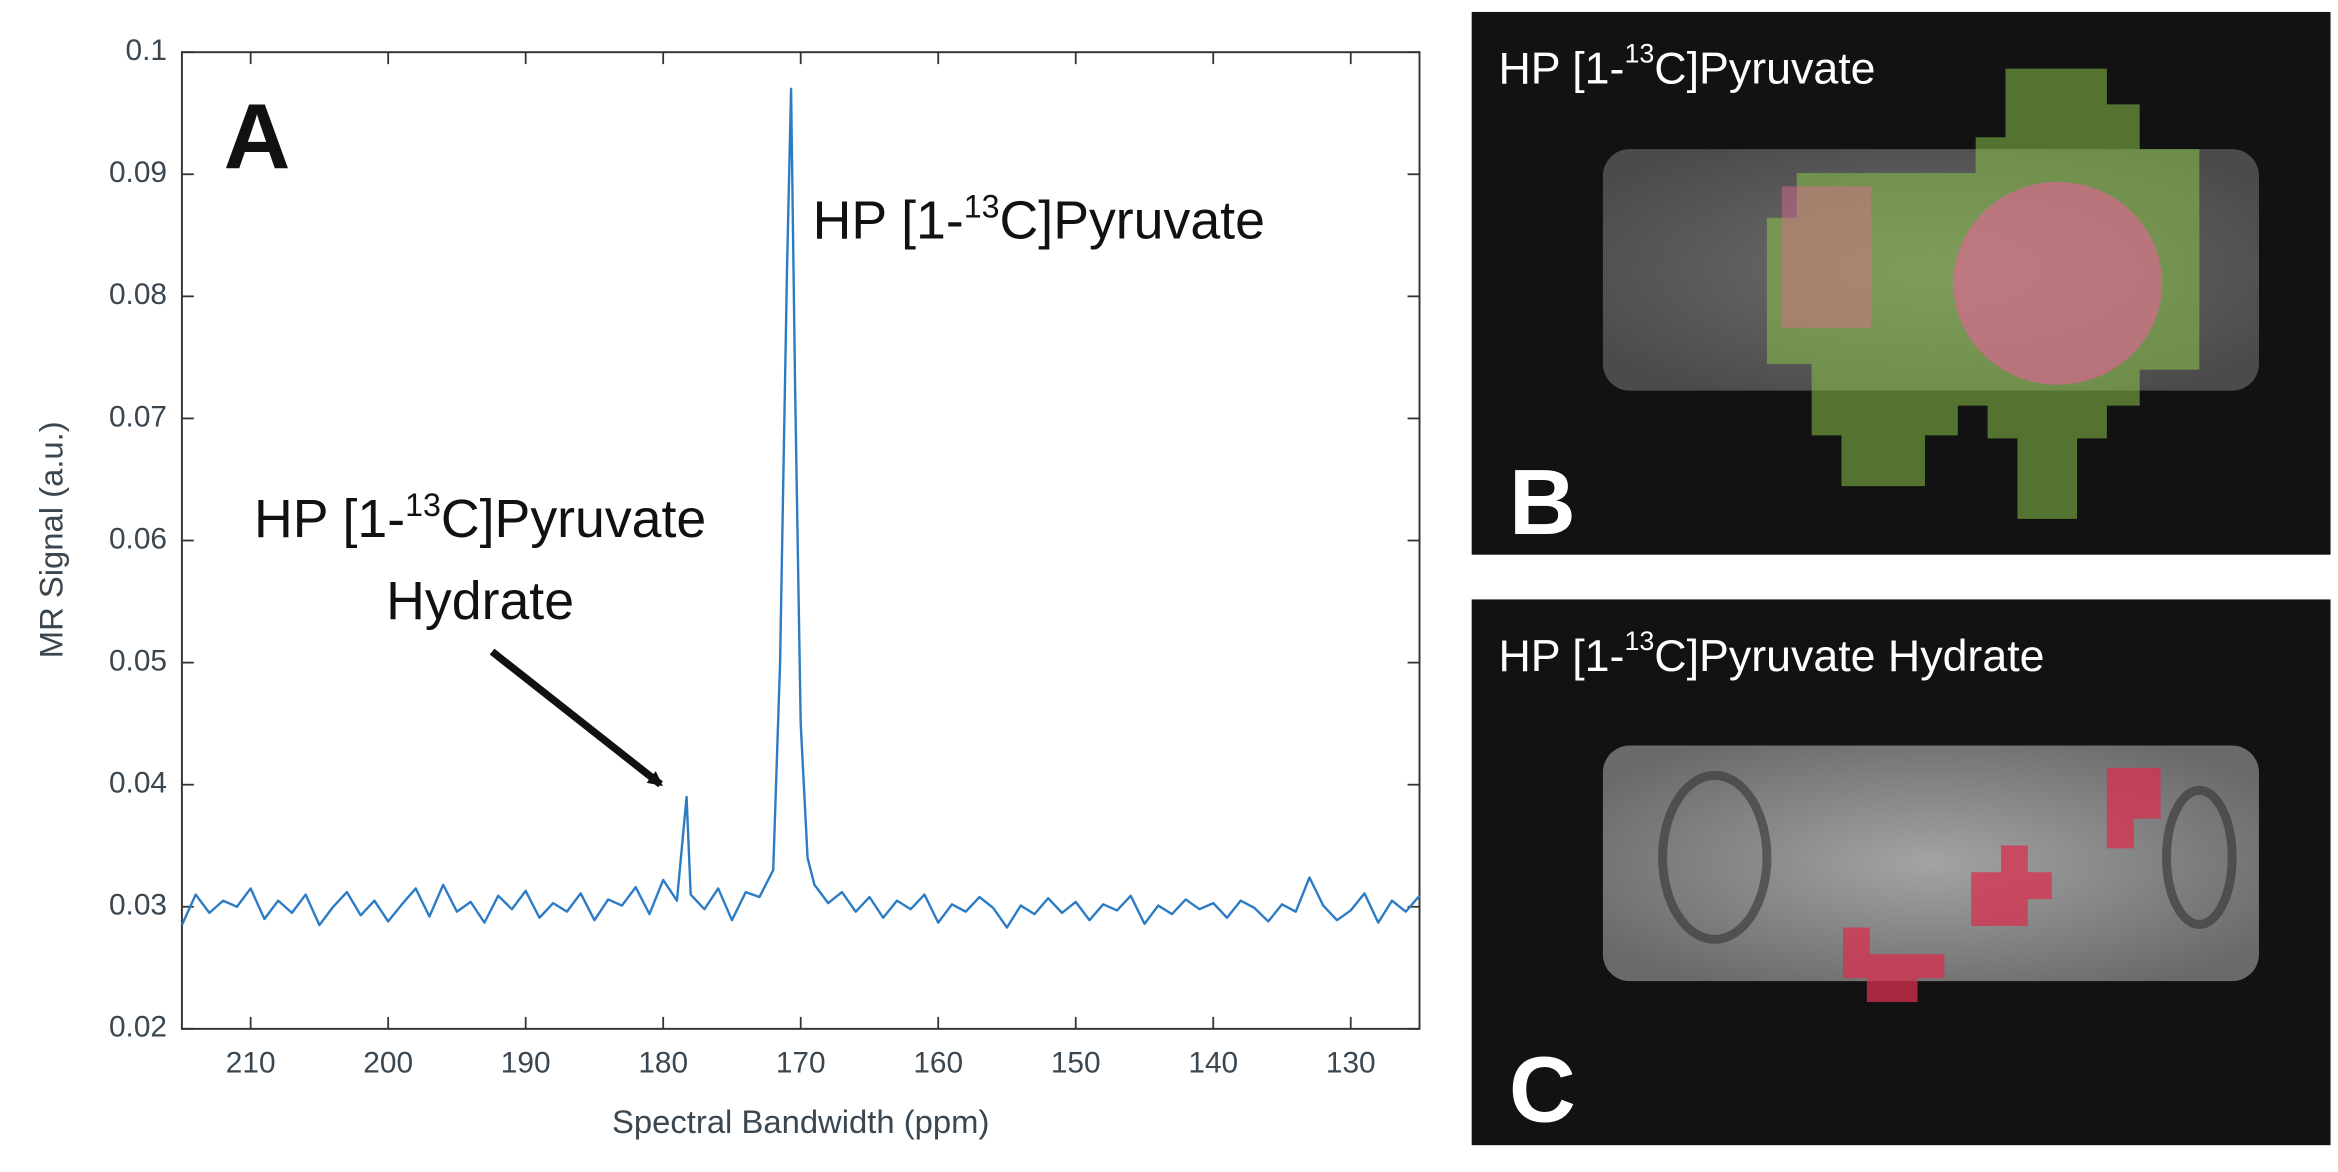 The width and height of the screenshot is (2338, 1172). Describe the element at coordinates (1351, 1063) in the screenshot. I see `x-tick-label: 130` at that location.